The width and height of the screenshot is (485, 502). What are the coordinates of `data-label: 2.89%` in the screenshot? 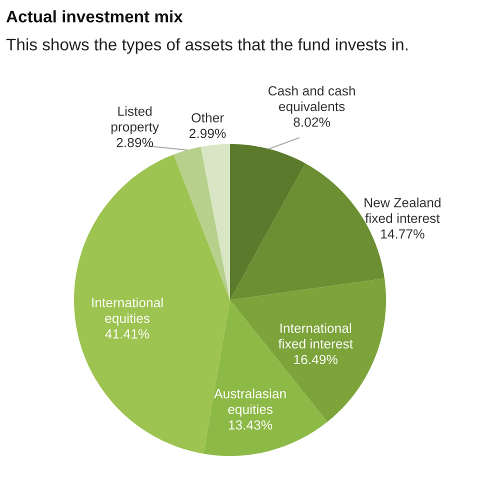 It's located at (135, 143).